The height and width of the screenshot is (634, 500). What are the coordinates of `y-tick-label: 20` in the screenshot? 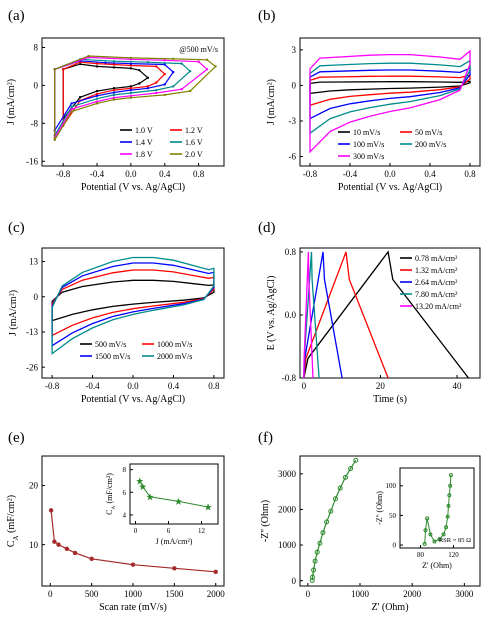 It's located at (34, 486).